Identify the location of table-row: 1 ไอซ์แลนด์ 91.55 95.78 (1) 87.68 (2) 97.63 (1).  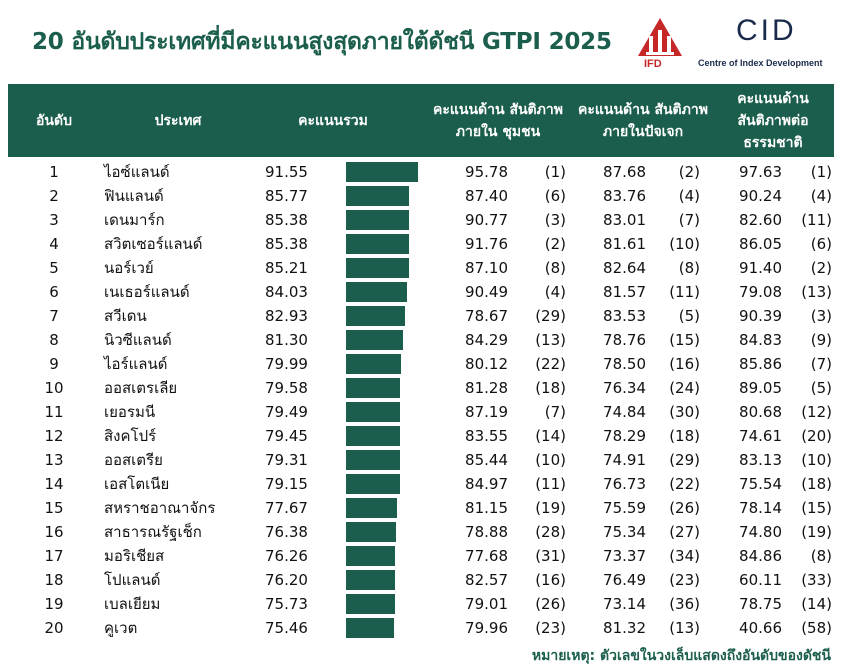
(421, 172).